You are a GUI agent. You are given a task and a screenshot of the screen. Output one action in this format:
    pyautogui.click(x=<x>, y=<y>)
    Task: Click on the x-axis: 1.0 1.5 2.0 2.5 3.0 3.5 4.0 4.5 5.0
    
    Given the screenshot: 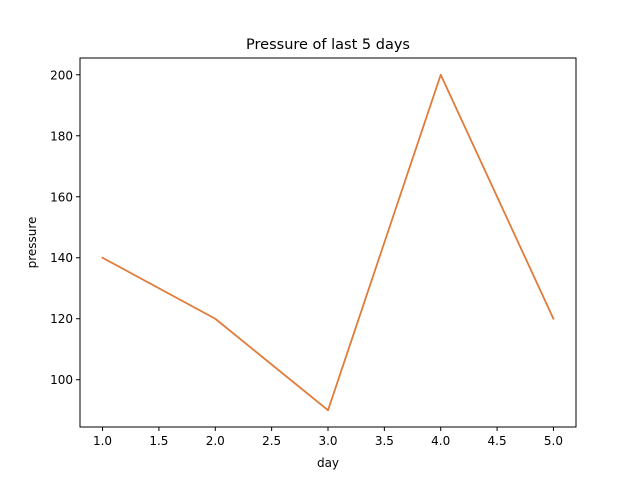 What is the action you would take?
    pyautogui.click(x=328, y=437)
    